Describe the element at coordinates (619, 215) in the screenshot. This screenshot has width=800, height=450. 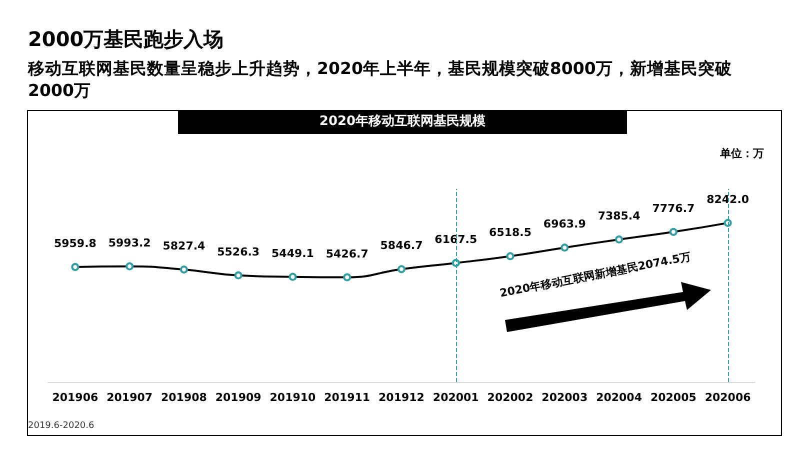
I see `data-label: 7385.4` at that location.